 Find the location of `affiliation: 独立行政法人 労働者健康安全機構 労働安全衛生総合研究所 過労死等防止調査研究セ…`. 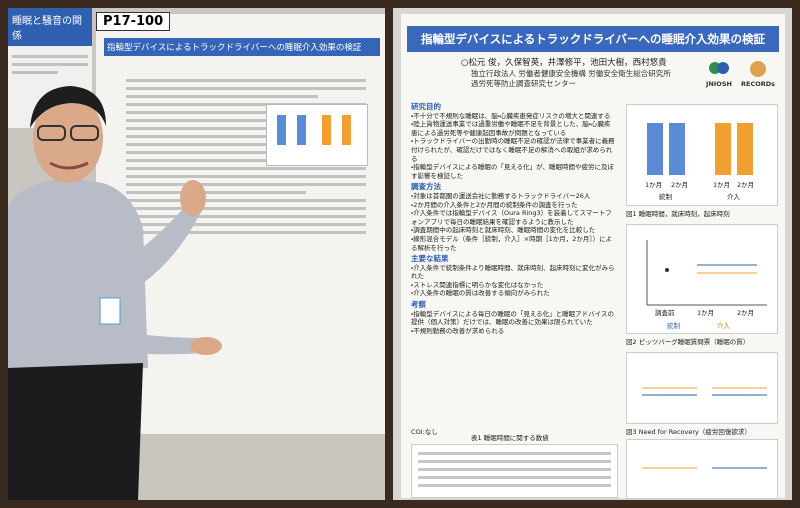

affiliation: 独立行政法人 労働者健康安全機構 労働安全衛生総合研究所 過労死等防止調査研究セ… is located at coordinates (571, 79).